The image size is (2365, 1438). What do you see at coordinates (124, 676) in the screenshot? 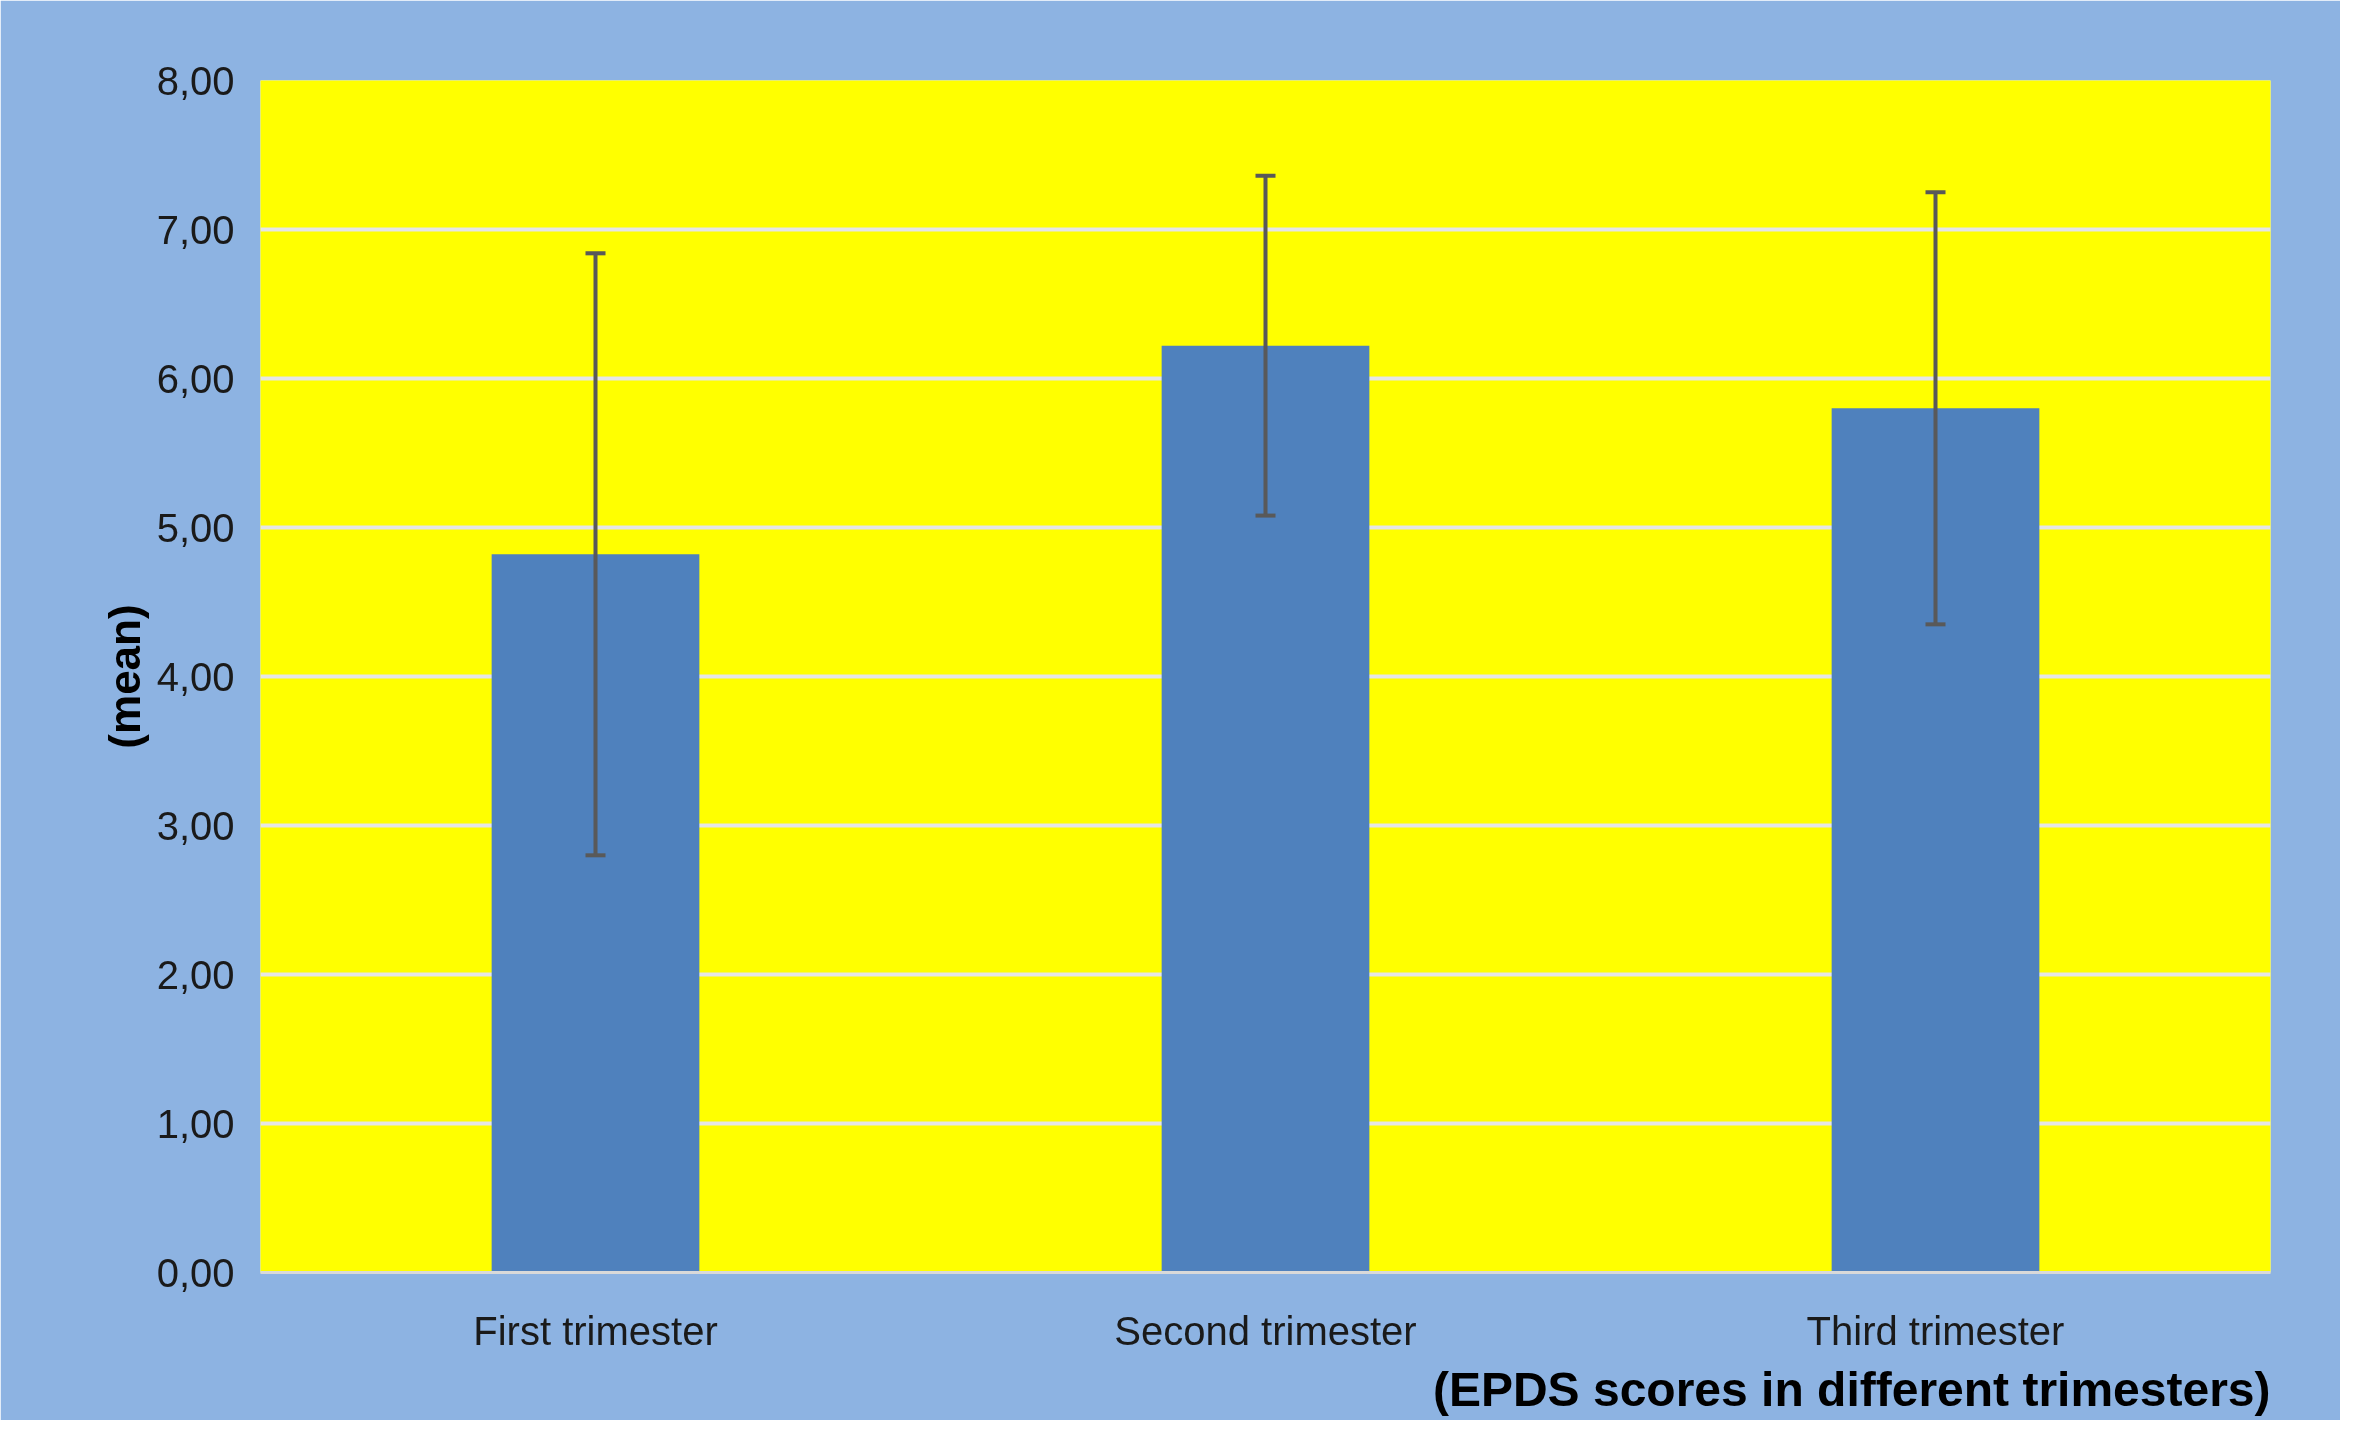
I see `y-axis-title: (mean)` at bounding box center [124, 676].